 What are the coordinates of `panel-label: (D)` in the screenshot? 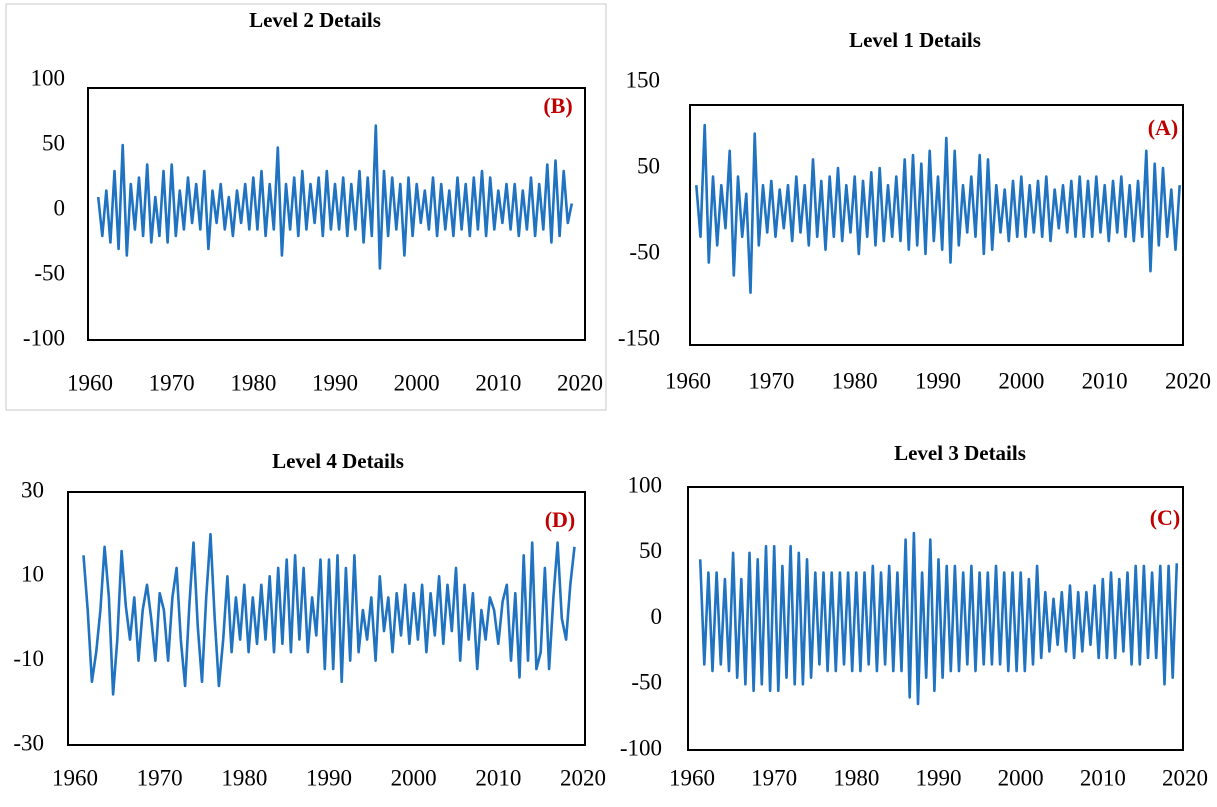 It's located at (560, 519).